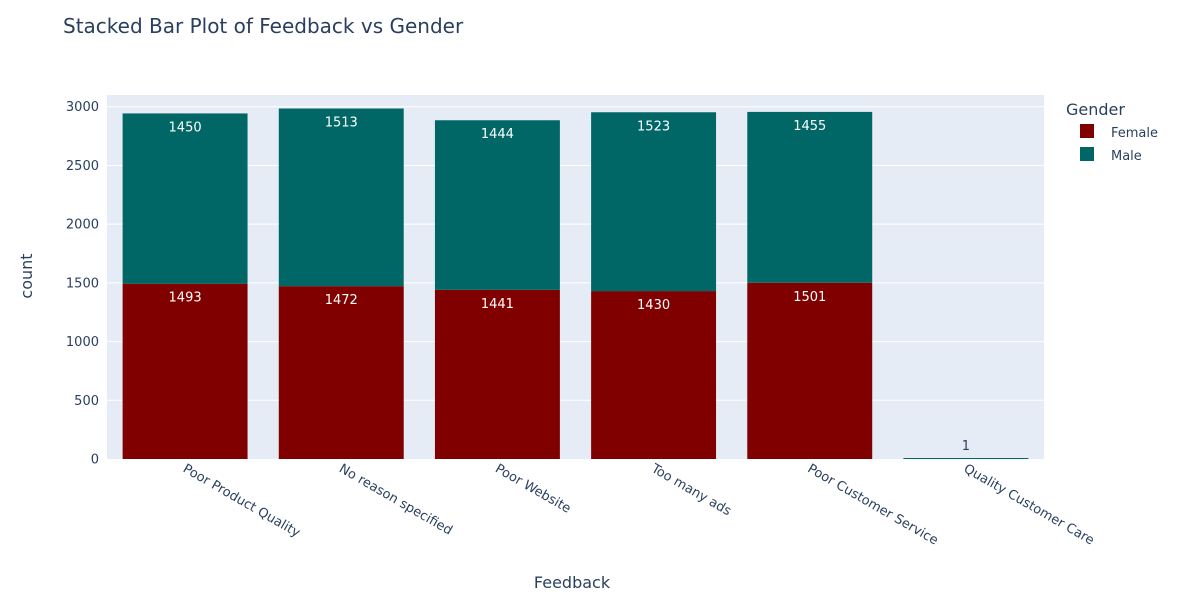  I want to click on legend: Gender Female Male, so click(1112, 132).